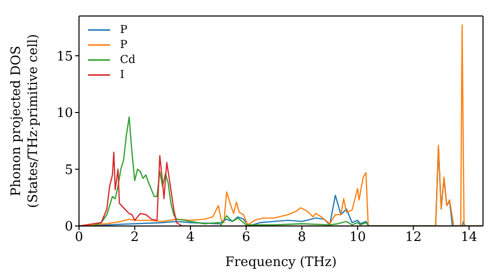  I want to click on x-tick-label: 0, so click(79, 238).